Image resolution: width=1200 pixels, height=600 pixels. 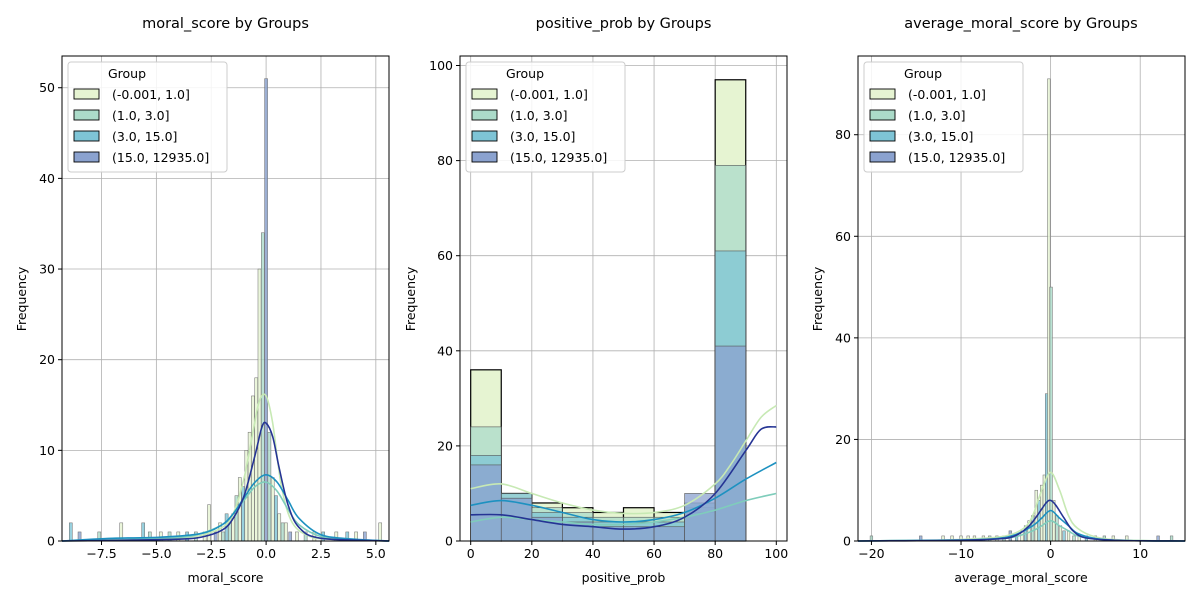 I want to click on x-tick-label: 80, so click(x=715, y=553).